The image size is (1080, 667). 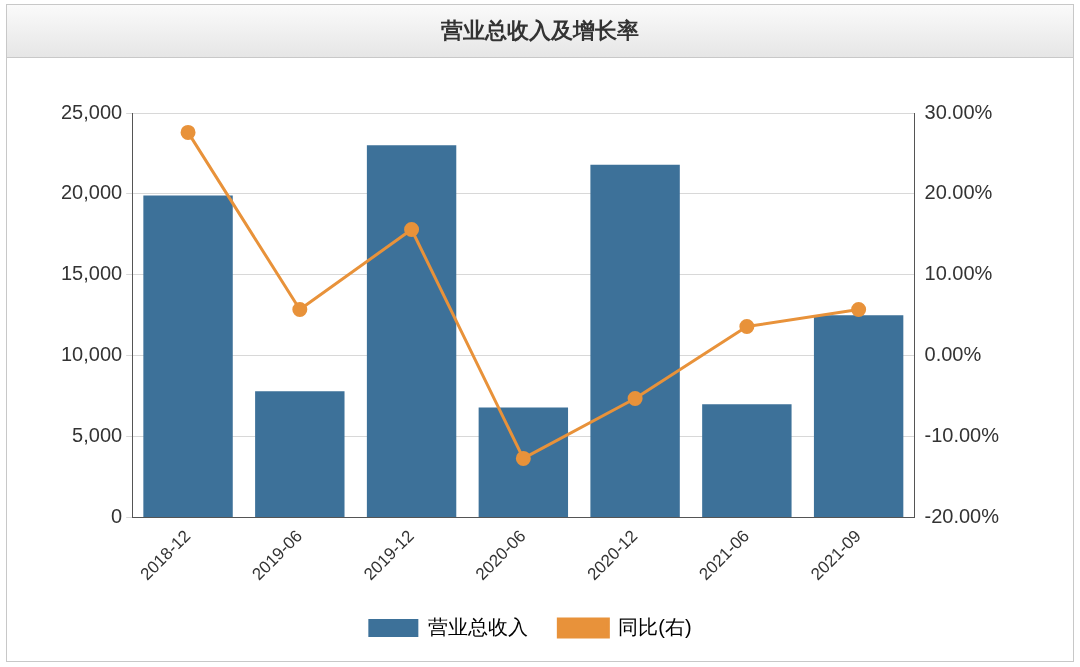 I want to click on y2-tick-label: 30.00%, so click(x=958, y=111).